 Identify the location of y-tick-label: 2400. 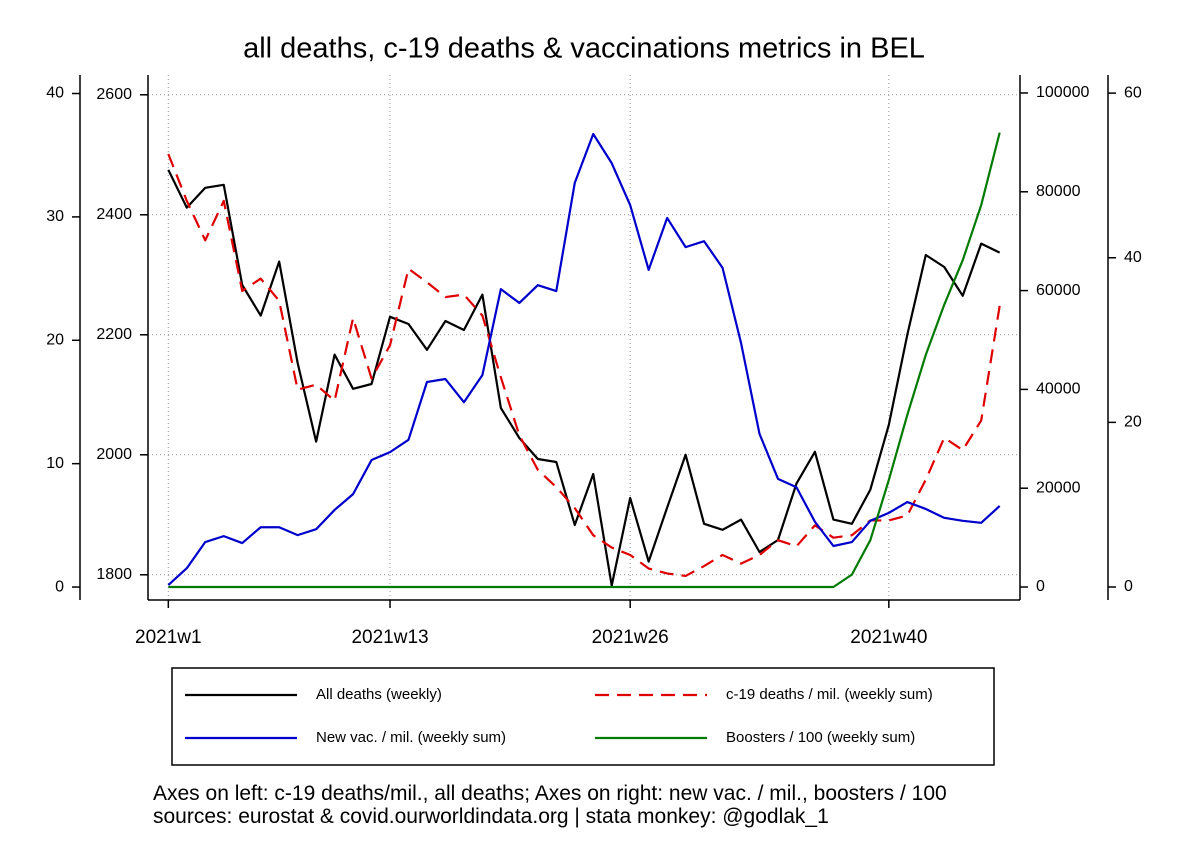
(114, 214).